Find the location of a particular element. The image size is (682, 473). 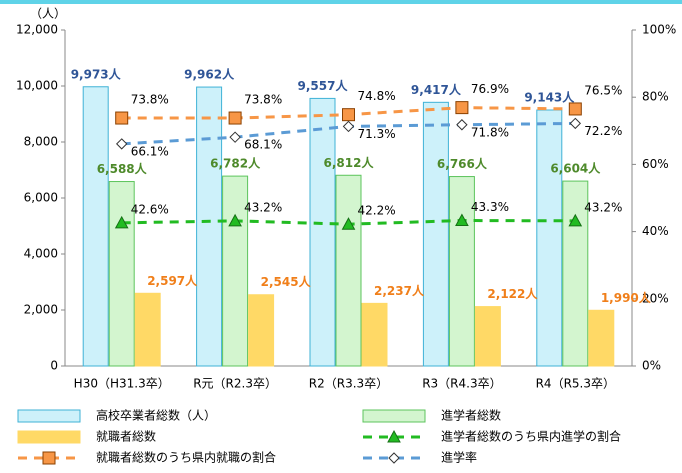

line-value-label: 43.3% is located at coordinates (490, 207).